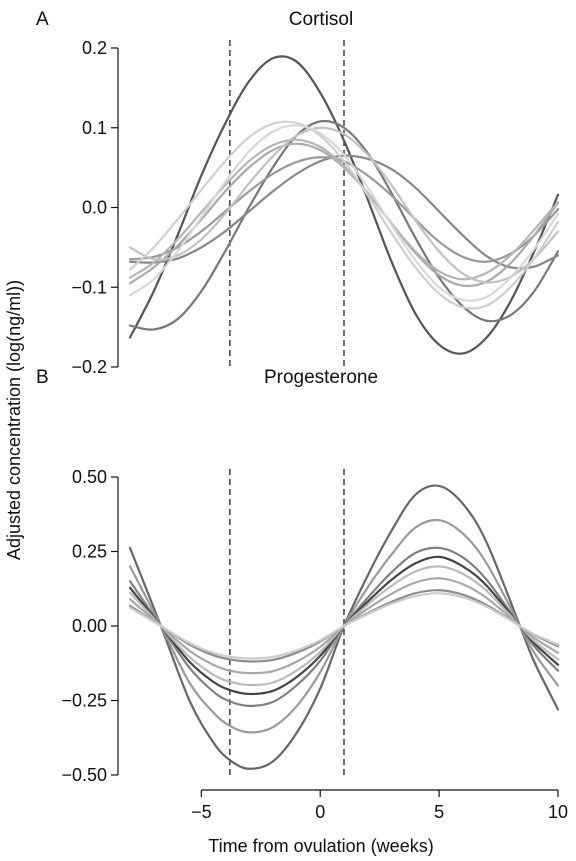  Describe the element at coordinates (321, 19) in the screenshot. I see `cortisol-panel-title: Cortisol` at that location.